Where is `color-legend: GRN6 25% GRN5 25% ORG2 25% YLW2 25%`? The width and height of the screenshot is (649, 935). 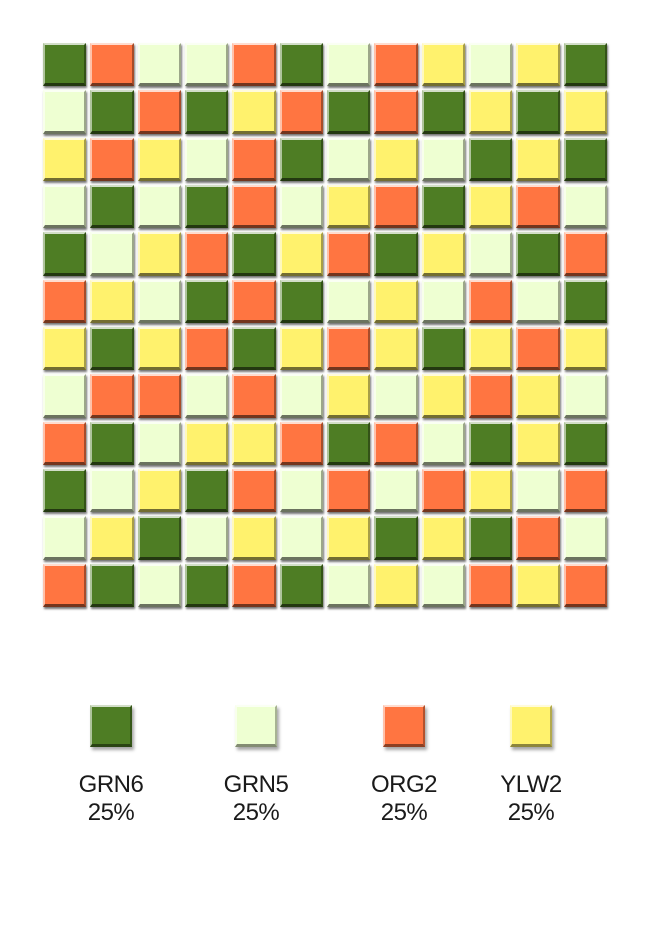 color-legend: GRN6 25% GRN5 25% ORG2 25% YLW2 25% is located at coordinates (324, 775).